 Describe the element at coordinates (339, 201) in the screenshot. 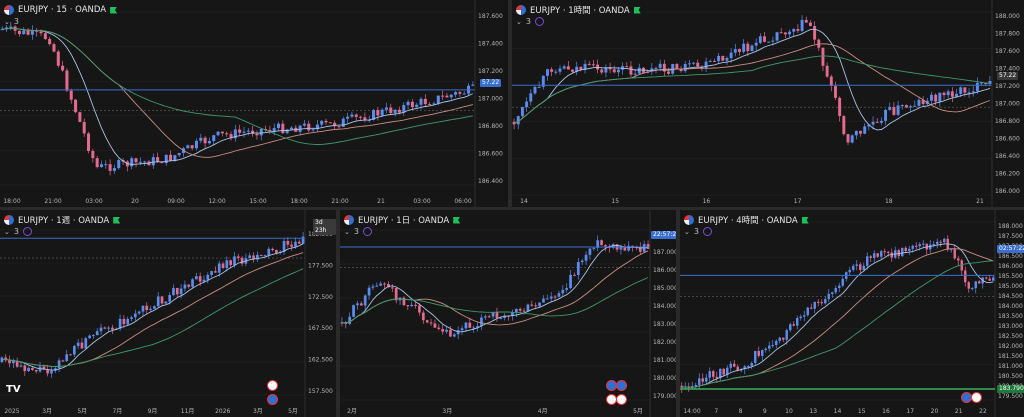

I see `x-axis-tick: 21:00` at that location.